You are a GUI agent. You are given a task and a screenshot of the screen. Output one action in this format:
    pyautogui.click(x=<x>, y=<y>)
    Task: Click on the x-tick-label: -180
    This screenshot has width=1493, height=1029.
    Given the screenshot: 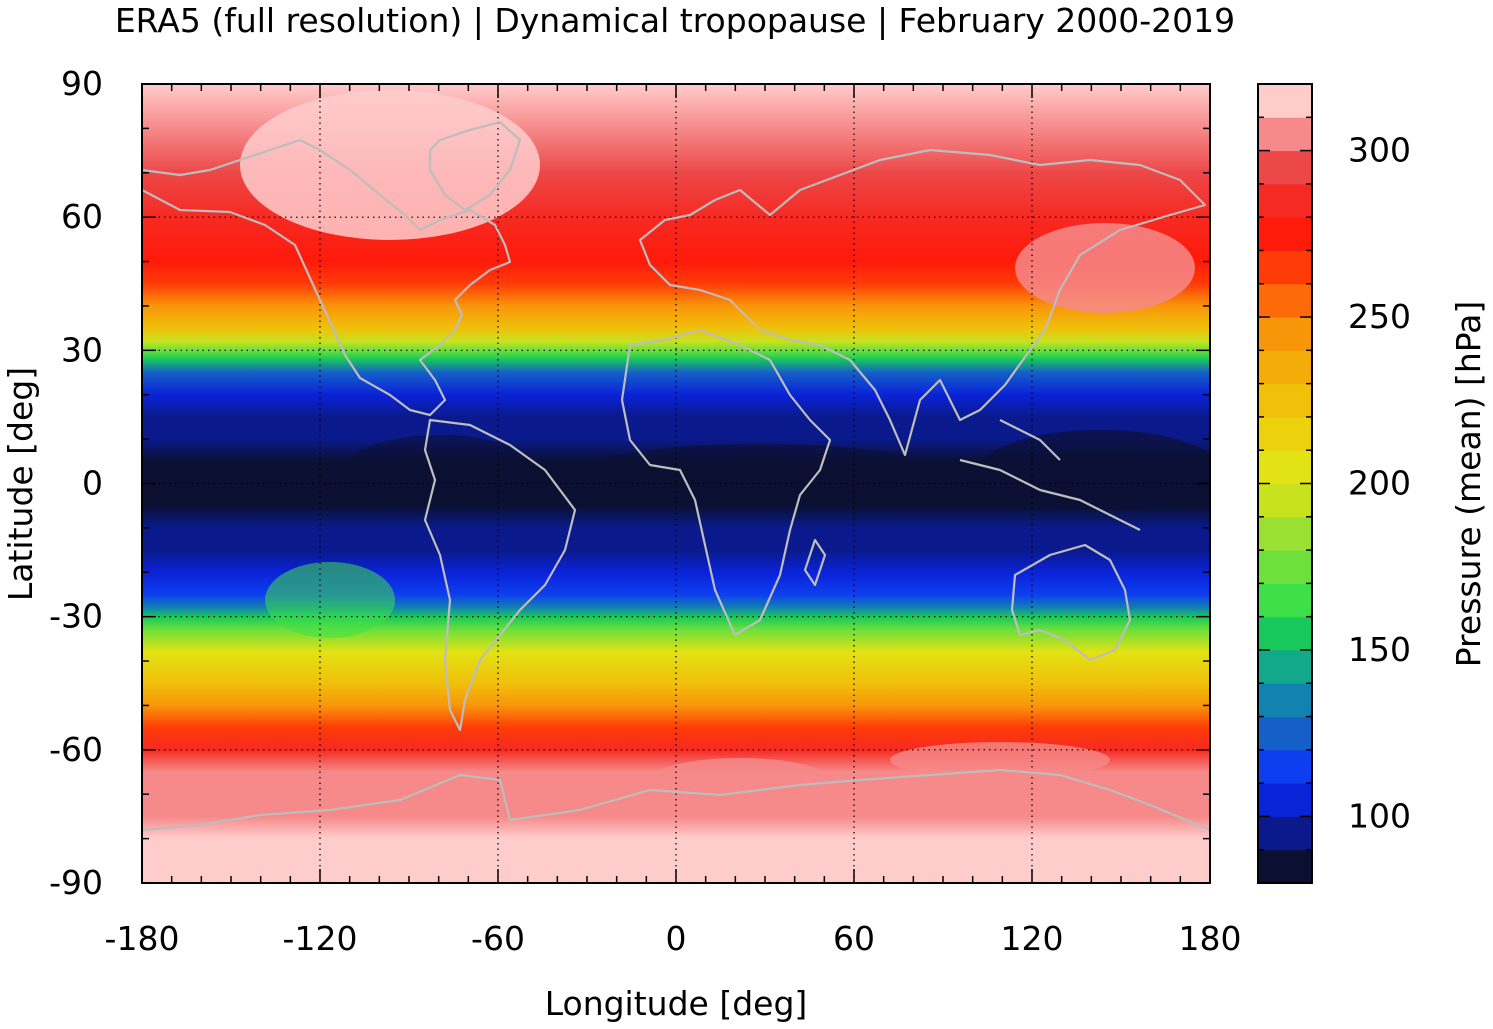 What is the action you would take?
    pyautogui.click(x=142, y=938)
    